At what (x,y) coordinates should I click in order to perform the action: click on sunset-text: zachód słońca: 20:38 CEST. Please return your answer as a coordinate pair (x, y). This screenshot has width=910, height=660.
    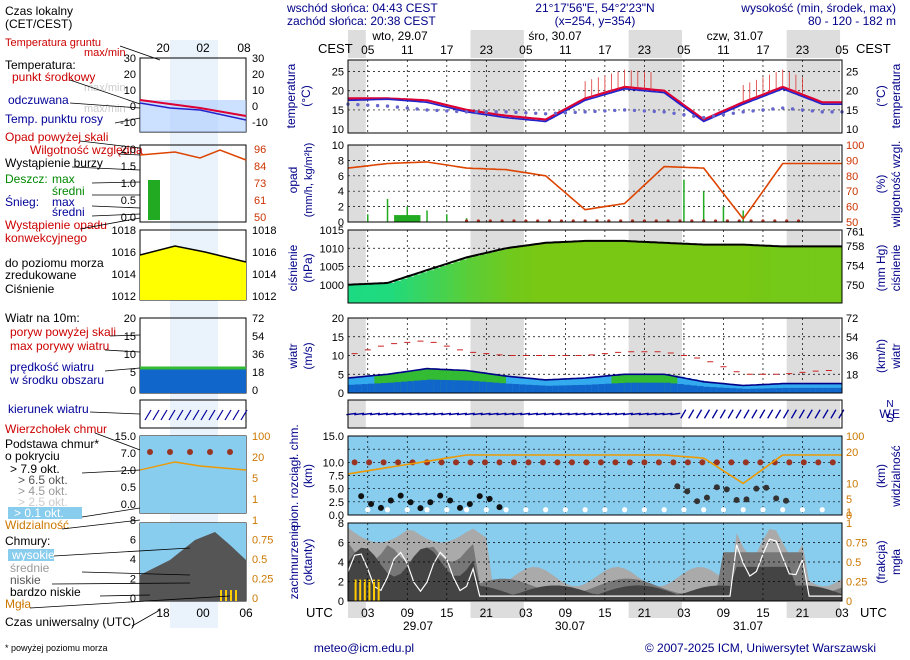
    Looking at the image, I should click on (361, 21).